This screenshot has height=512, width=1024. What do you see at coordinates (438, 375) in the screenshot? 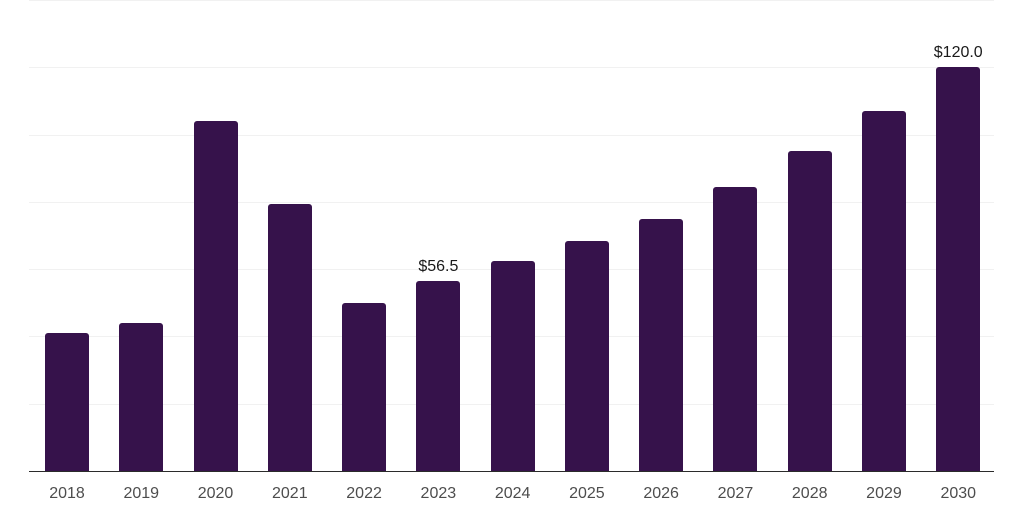
I see `bar-2023` at bounding box center [438, 375].